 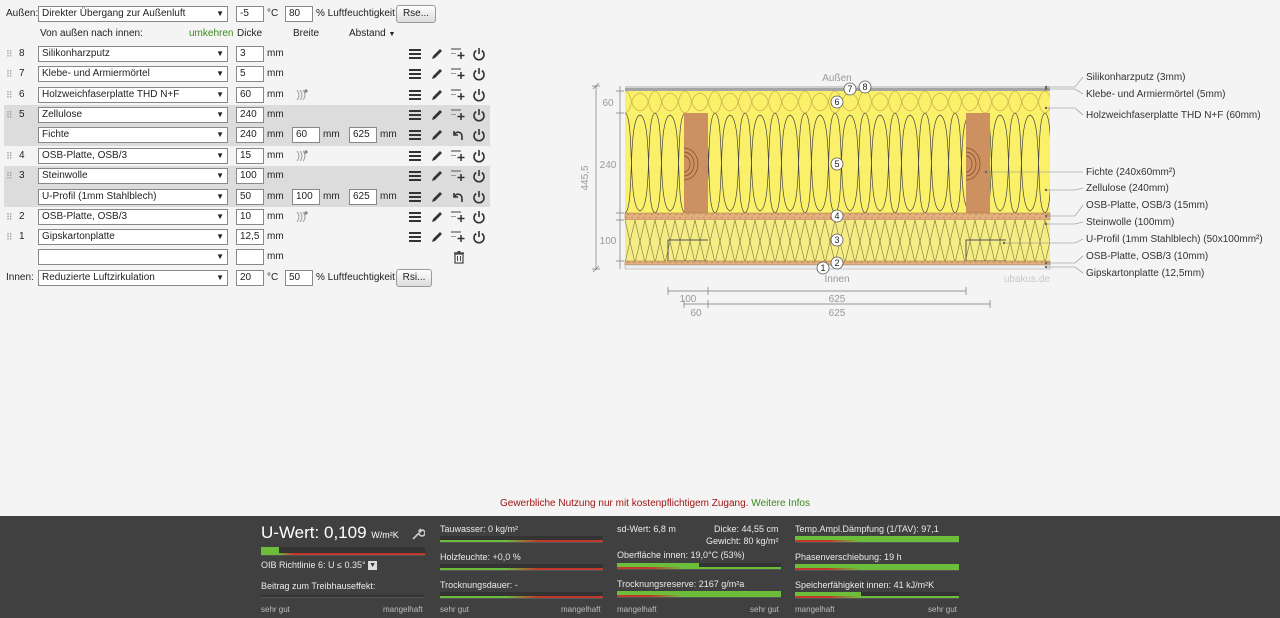 What do you see at coordinates (250, 95) in the screenshot?
I see `layer-thickness-input: 60` at bounding box center [250, 95].